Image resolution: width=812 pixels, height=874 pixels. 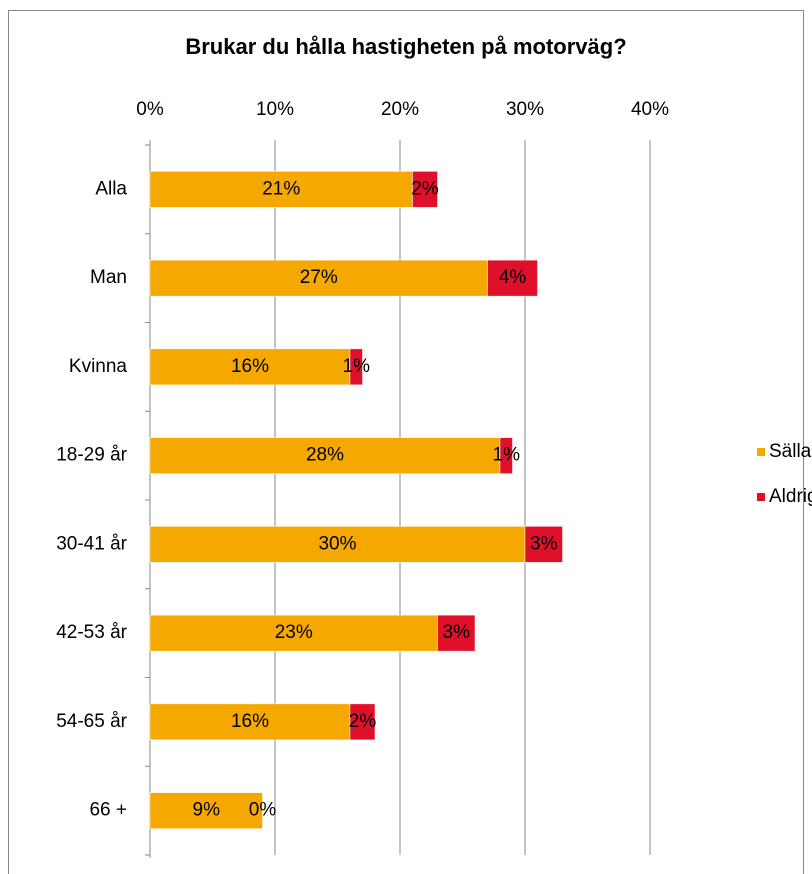 I want to click on legend-label: Sällan, so click(x=790, y=451).